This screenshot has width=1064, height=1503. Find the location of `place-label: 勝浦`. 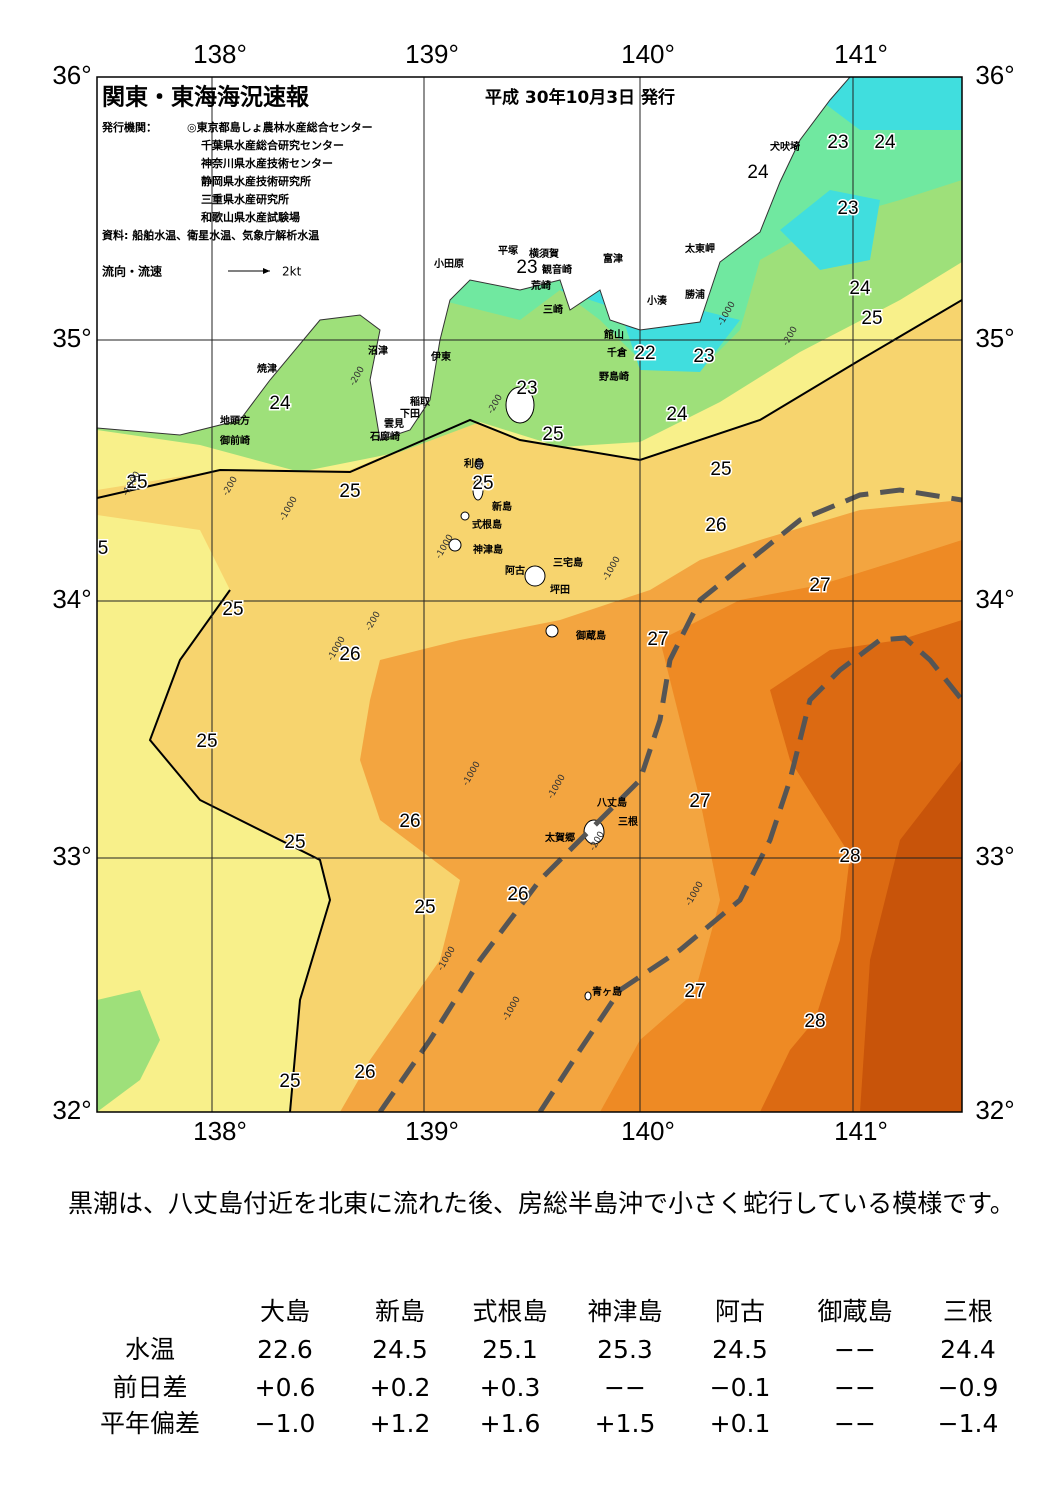

place-label: 勝浦 is located at coordinates (695, 294).